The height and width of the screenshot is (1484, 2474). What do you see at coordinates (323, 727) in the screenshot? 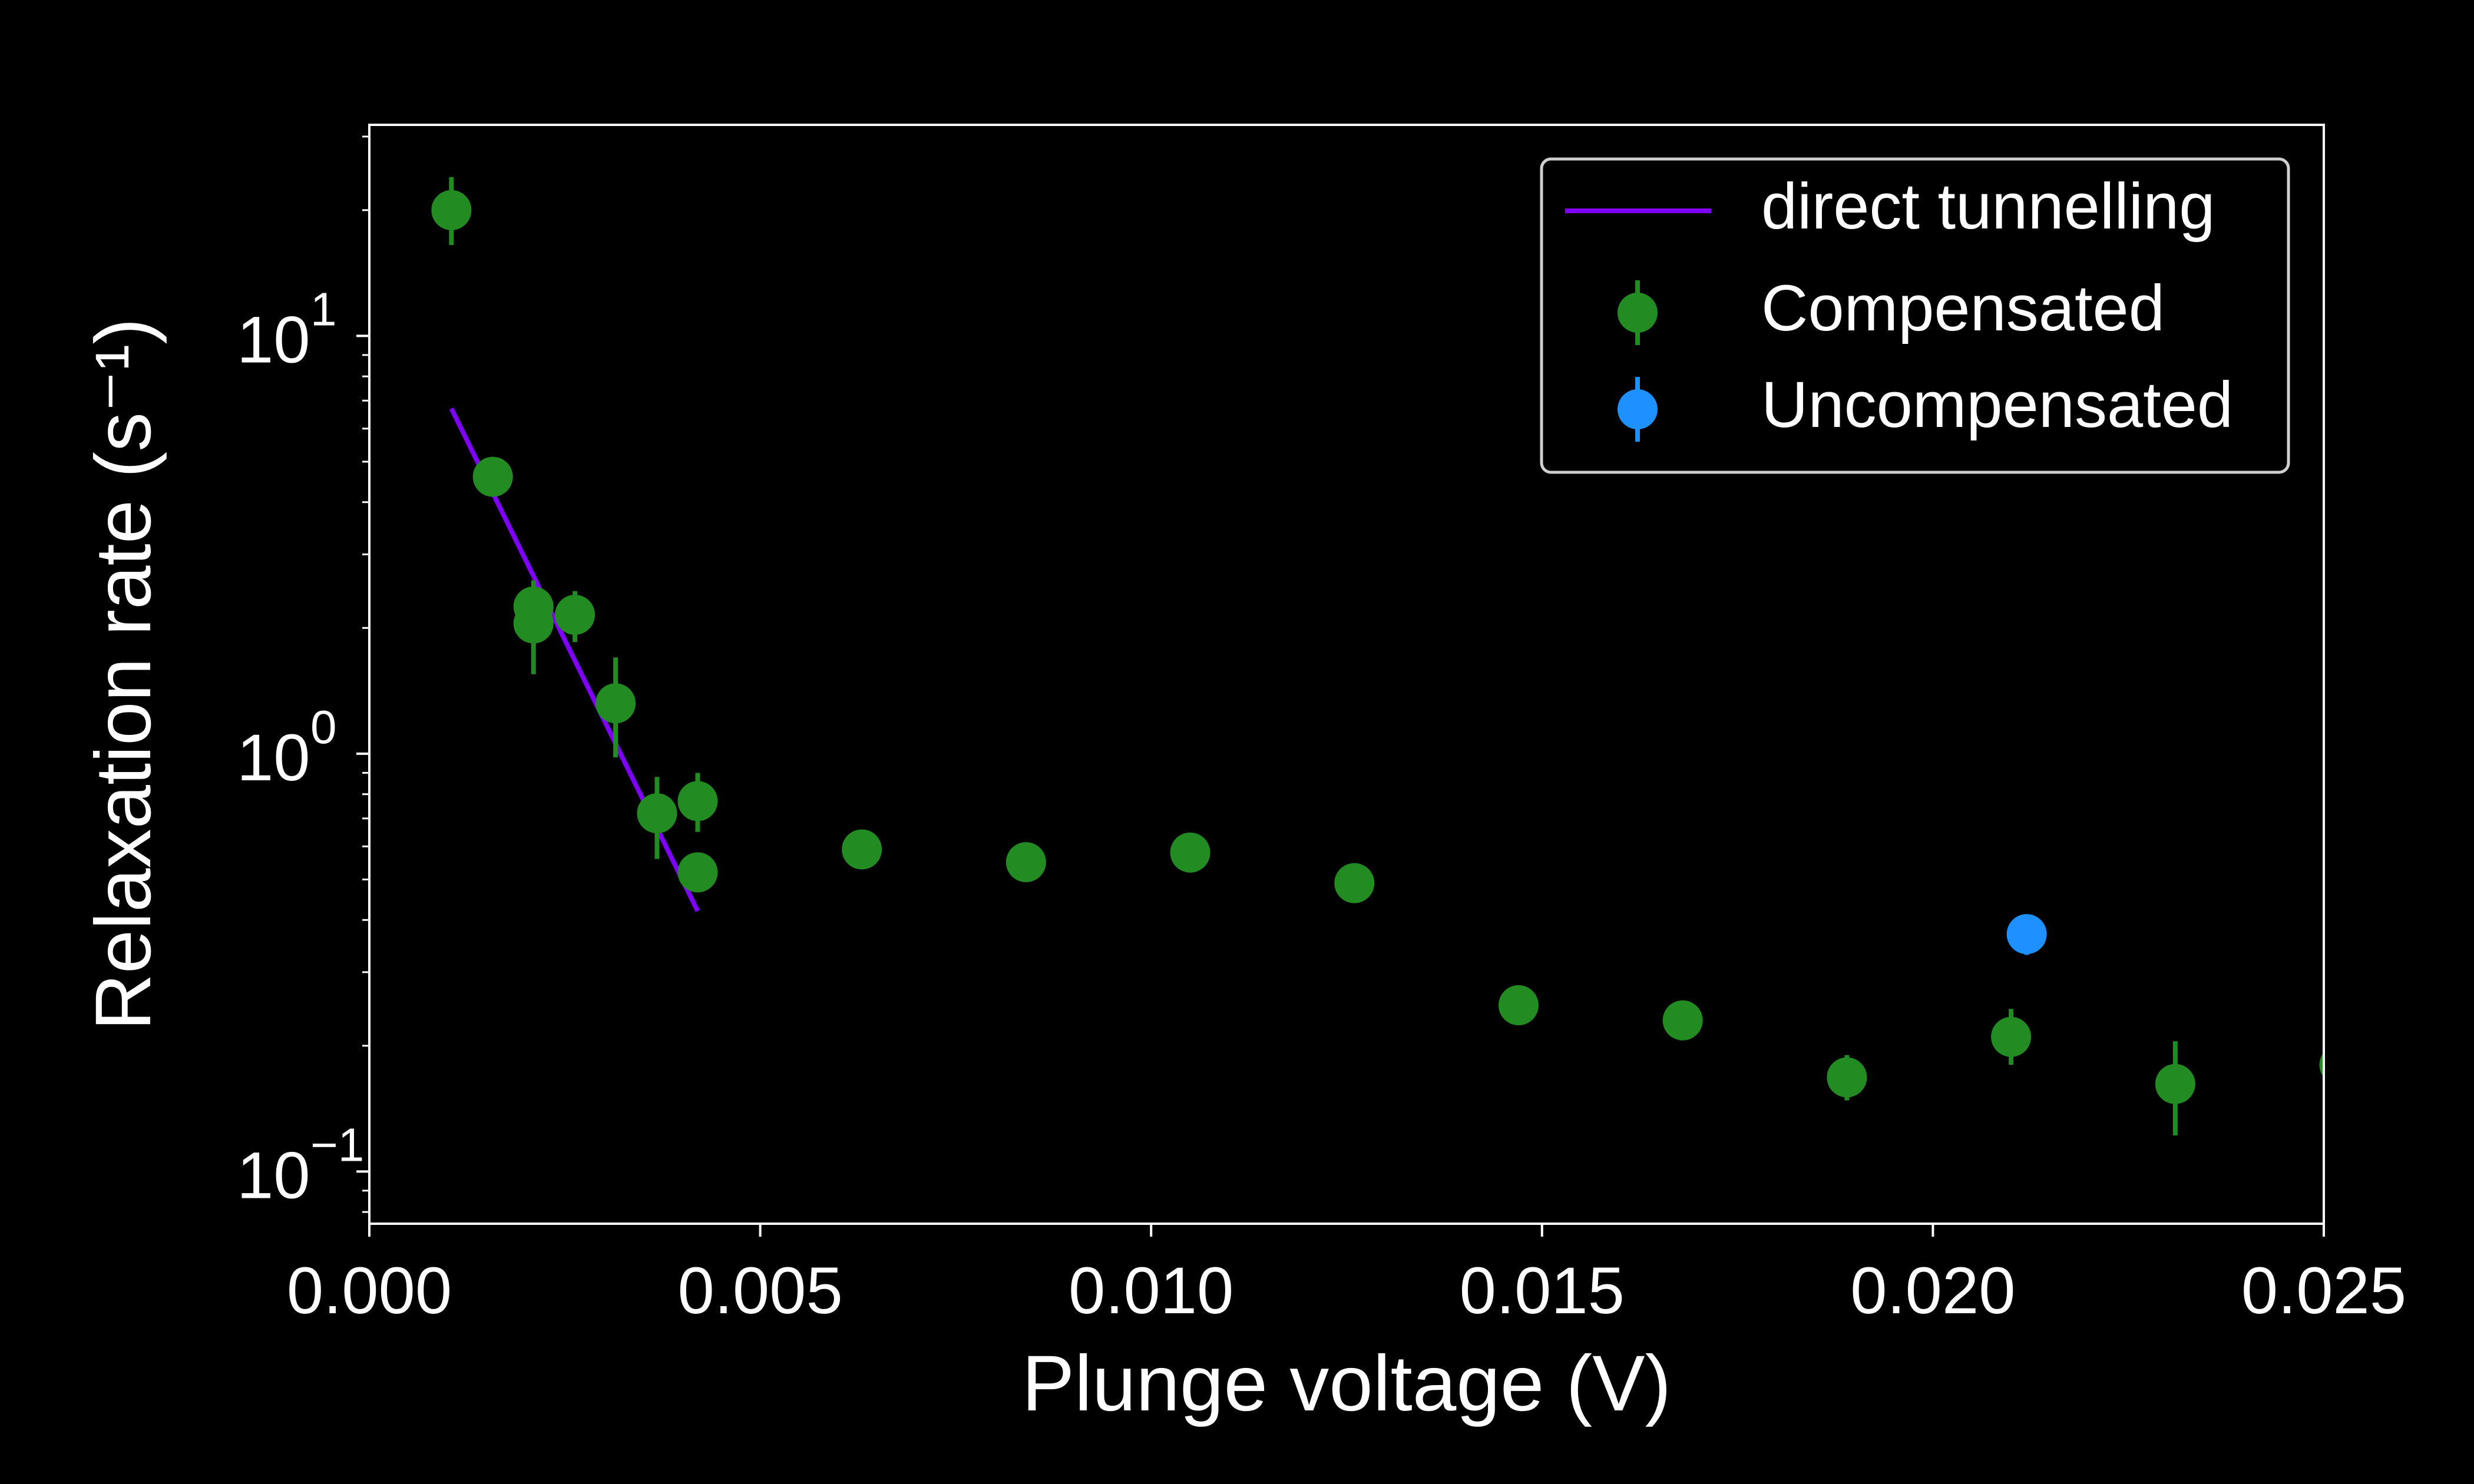
I see `y-tick-exponent: 0` at bounding box center [323, 727].